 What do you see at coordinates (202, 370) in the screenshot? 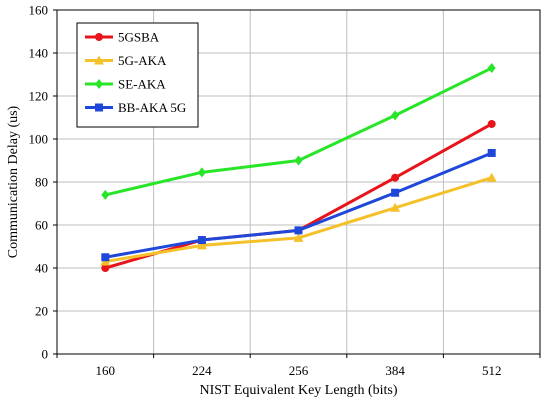
I see `x-tick-label: 224` at bounding box center [202, 370].